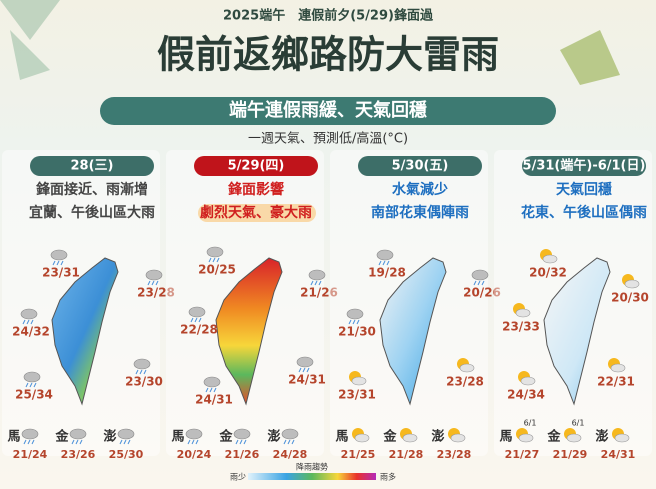 The height and width of the screenshot is (489, 656). I want to click on island-temp: 21/29, so click(570, 454).